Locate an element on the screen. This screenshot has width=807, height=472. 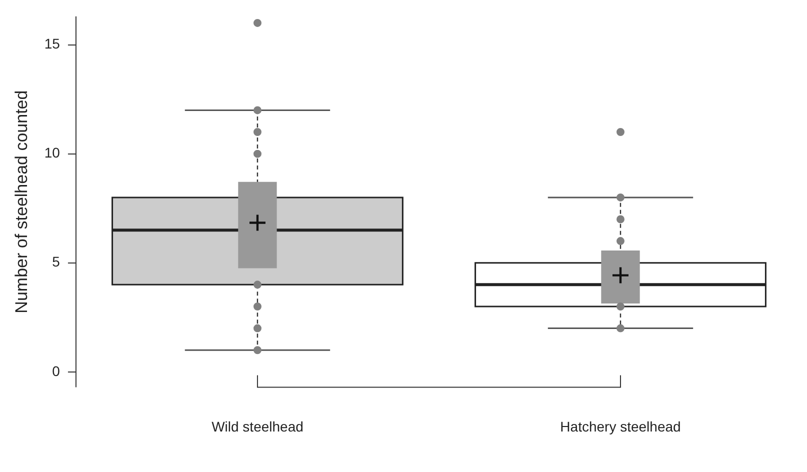
x-tick-label: Hatchery steelhead is located at coordinates (620, 426).